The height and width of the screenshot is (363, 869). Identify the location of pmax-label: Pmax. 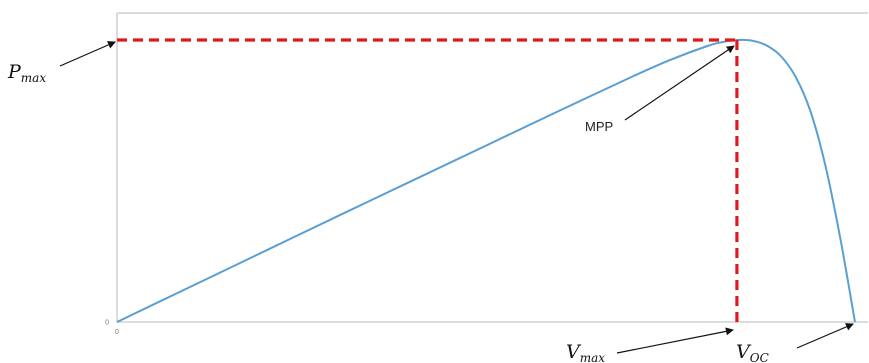
(26, 73).